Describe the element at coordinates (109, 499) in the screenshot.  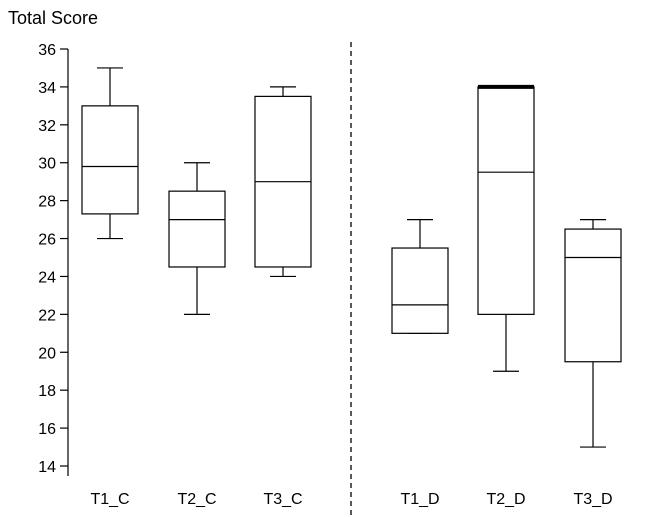
I see `x-tick-label: T1_C` at that location.